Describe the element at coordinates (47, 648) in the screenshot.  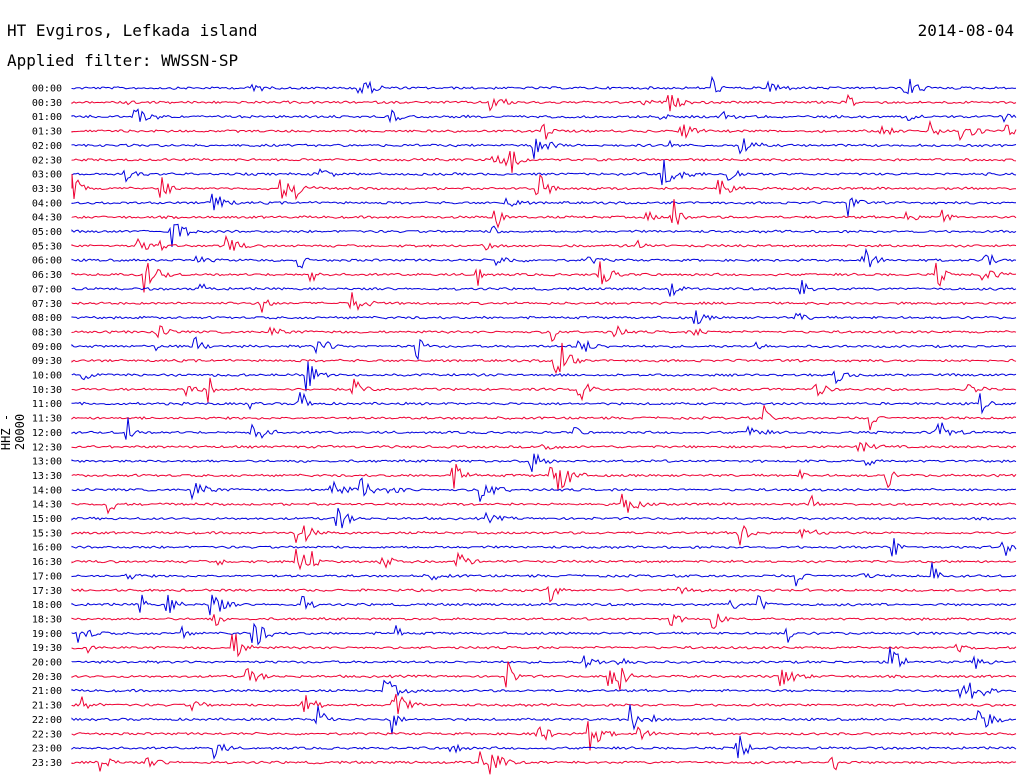
I see `row-time-label: 19:30` at that location.